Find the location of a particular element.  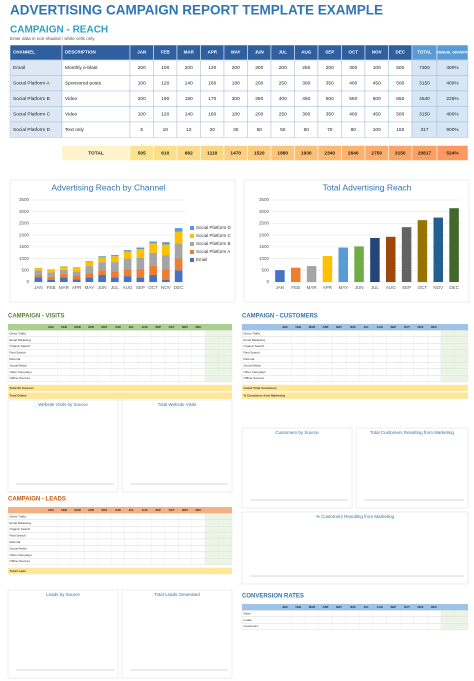

total-text: 524% is located at coordinates (452, 153).